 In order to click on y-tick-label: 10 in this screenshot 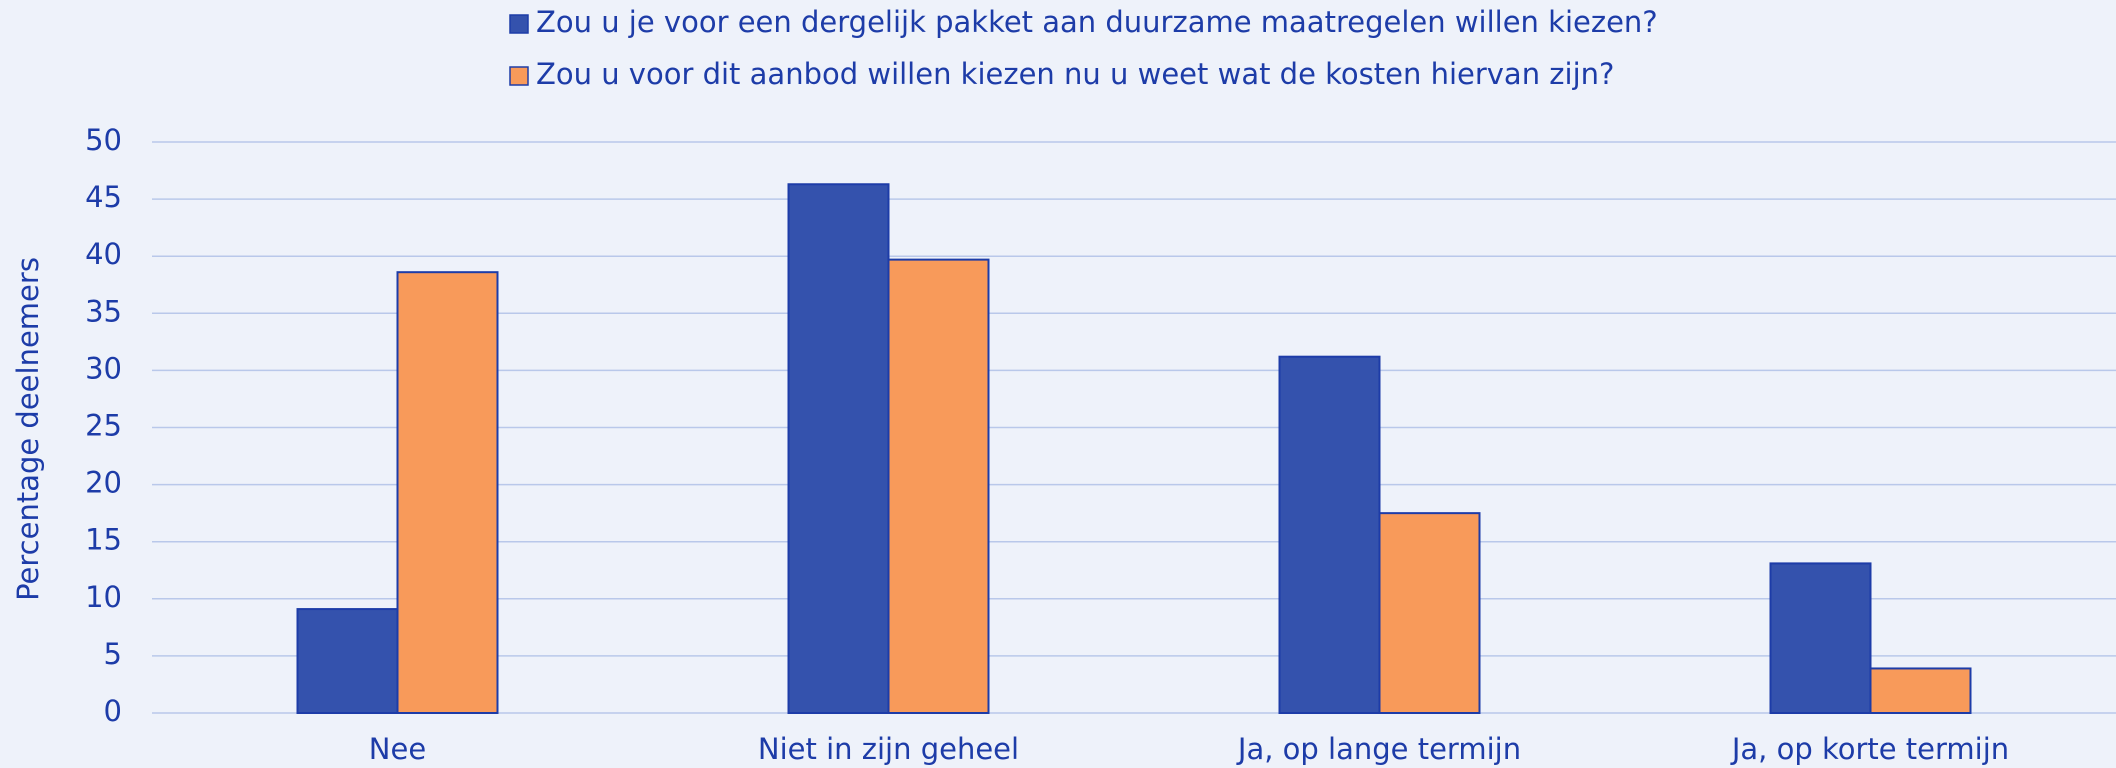, I will do `click(103, 597)`.